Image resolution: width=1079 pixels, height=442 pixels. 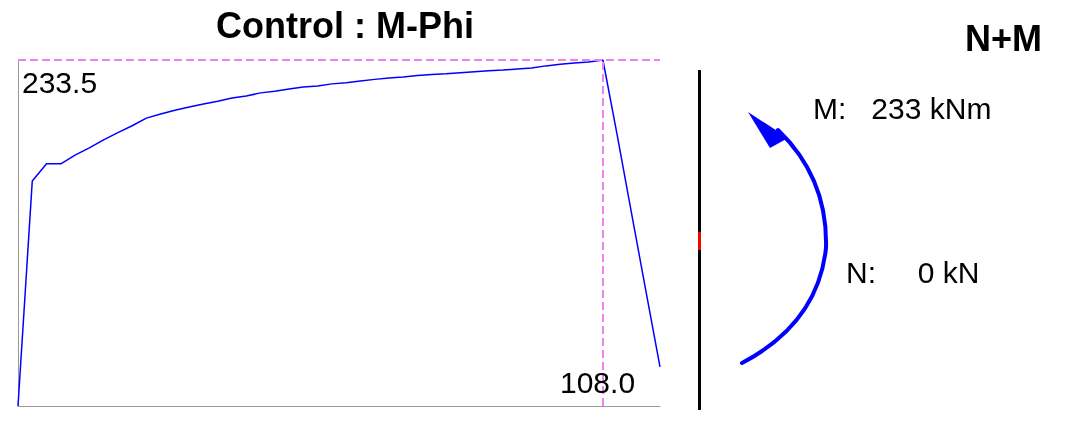 What do you see at coordinates (345, 25) in the screenshot?
I see `chart-title: Control : M-Phi` at bounding box center [345, 25].